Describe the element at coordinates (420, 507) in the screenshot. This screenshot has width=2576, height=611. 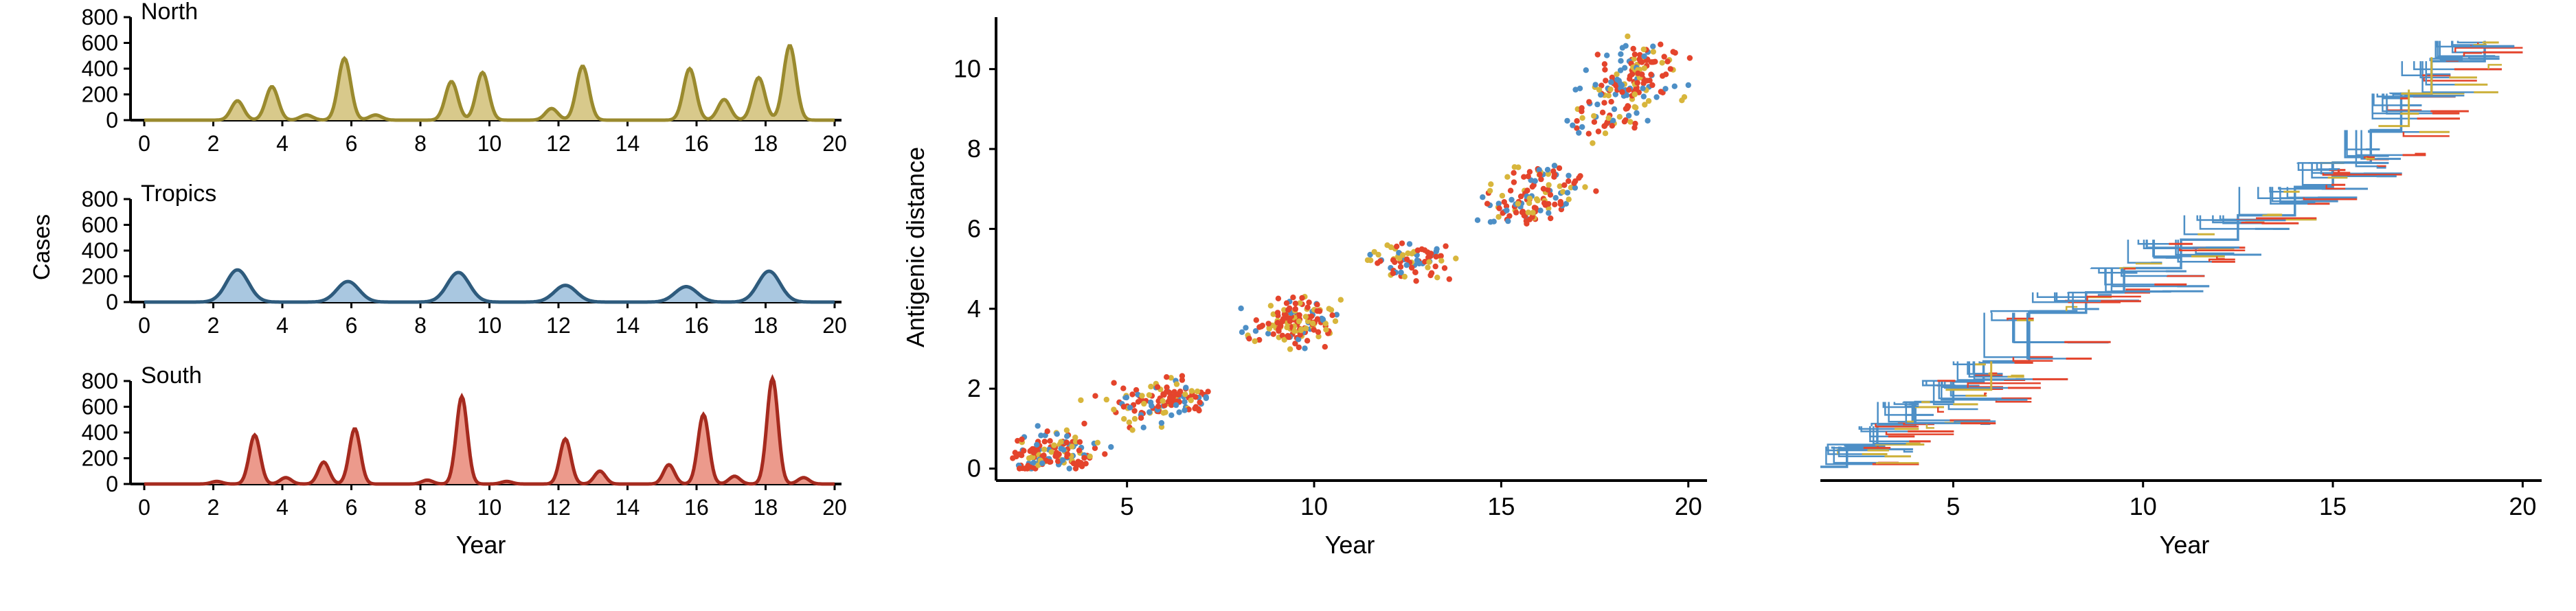
I see `x-tick-label: 8` at that location.